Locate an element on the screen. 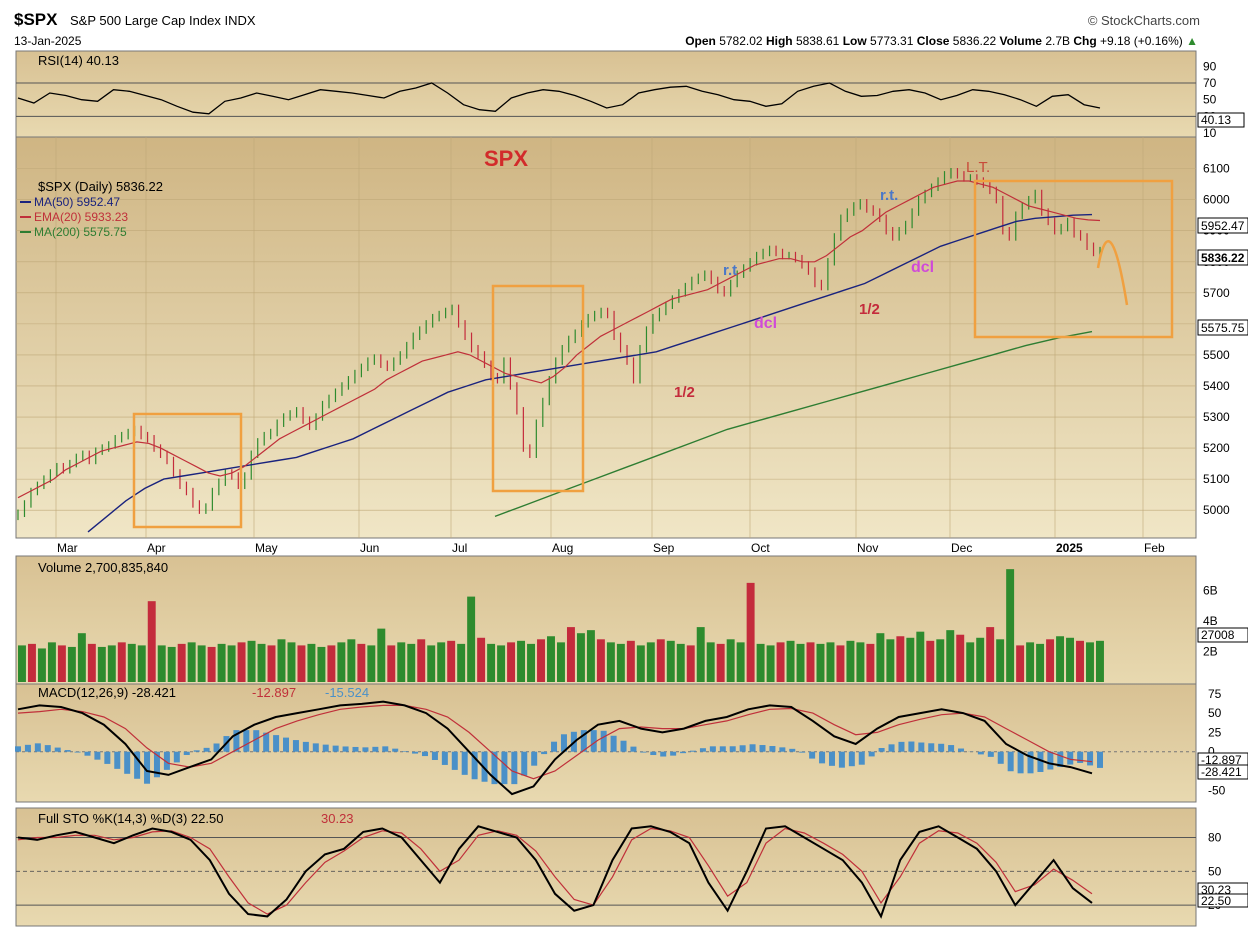  month-label-3: Jun is located at coordinates (369, 548).